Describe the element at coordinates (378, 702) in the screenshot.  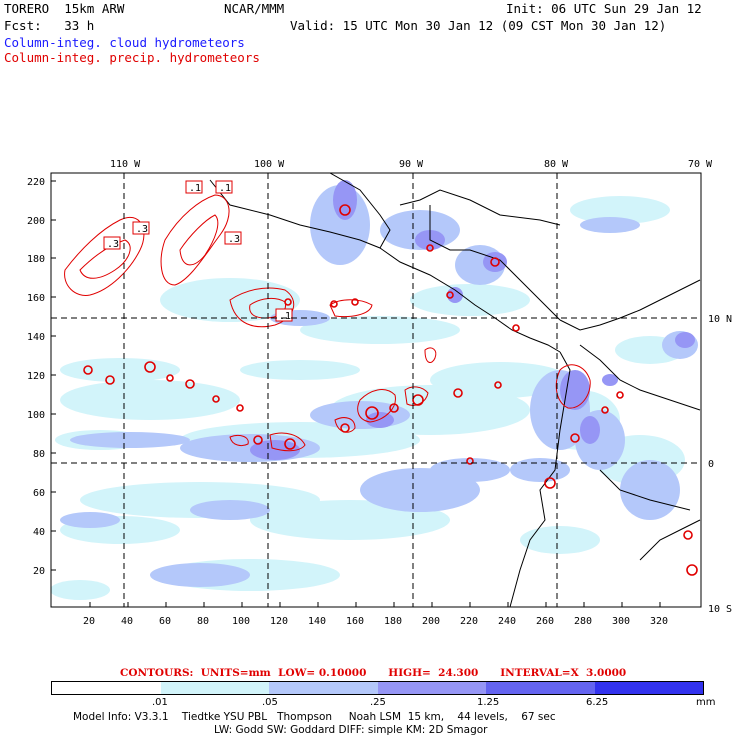
I see `colorbar-label: .25` at that location.